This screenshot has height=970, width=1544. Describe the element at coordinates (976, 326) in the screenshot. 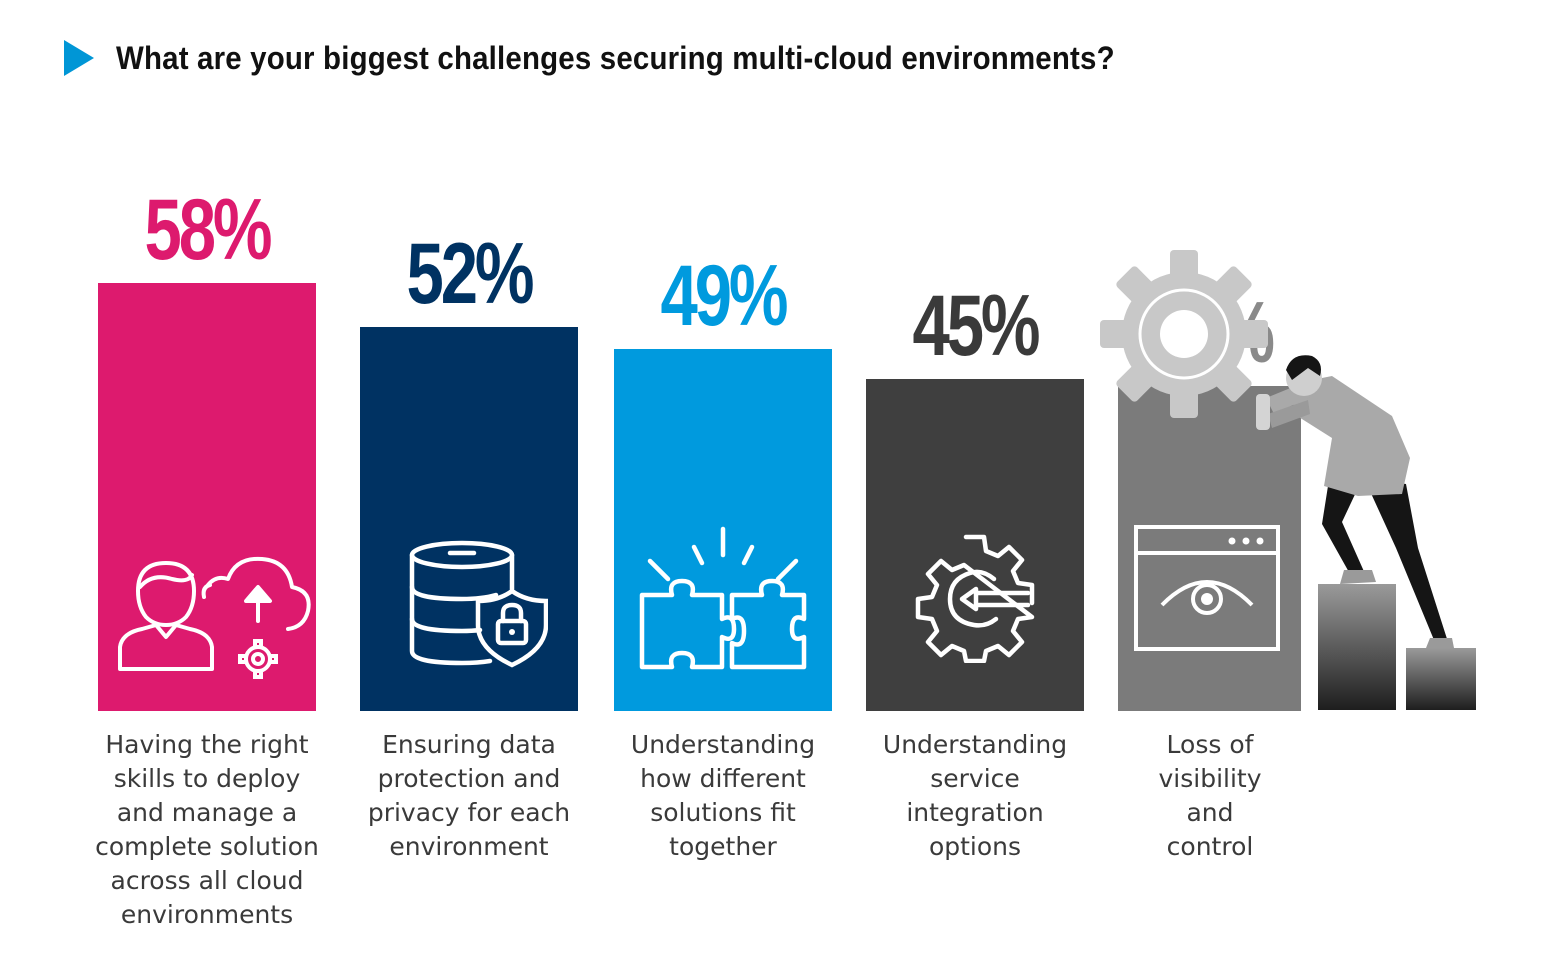

I see `value-label-4: 45%` at that location.